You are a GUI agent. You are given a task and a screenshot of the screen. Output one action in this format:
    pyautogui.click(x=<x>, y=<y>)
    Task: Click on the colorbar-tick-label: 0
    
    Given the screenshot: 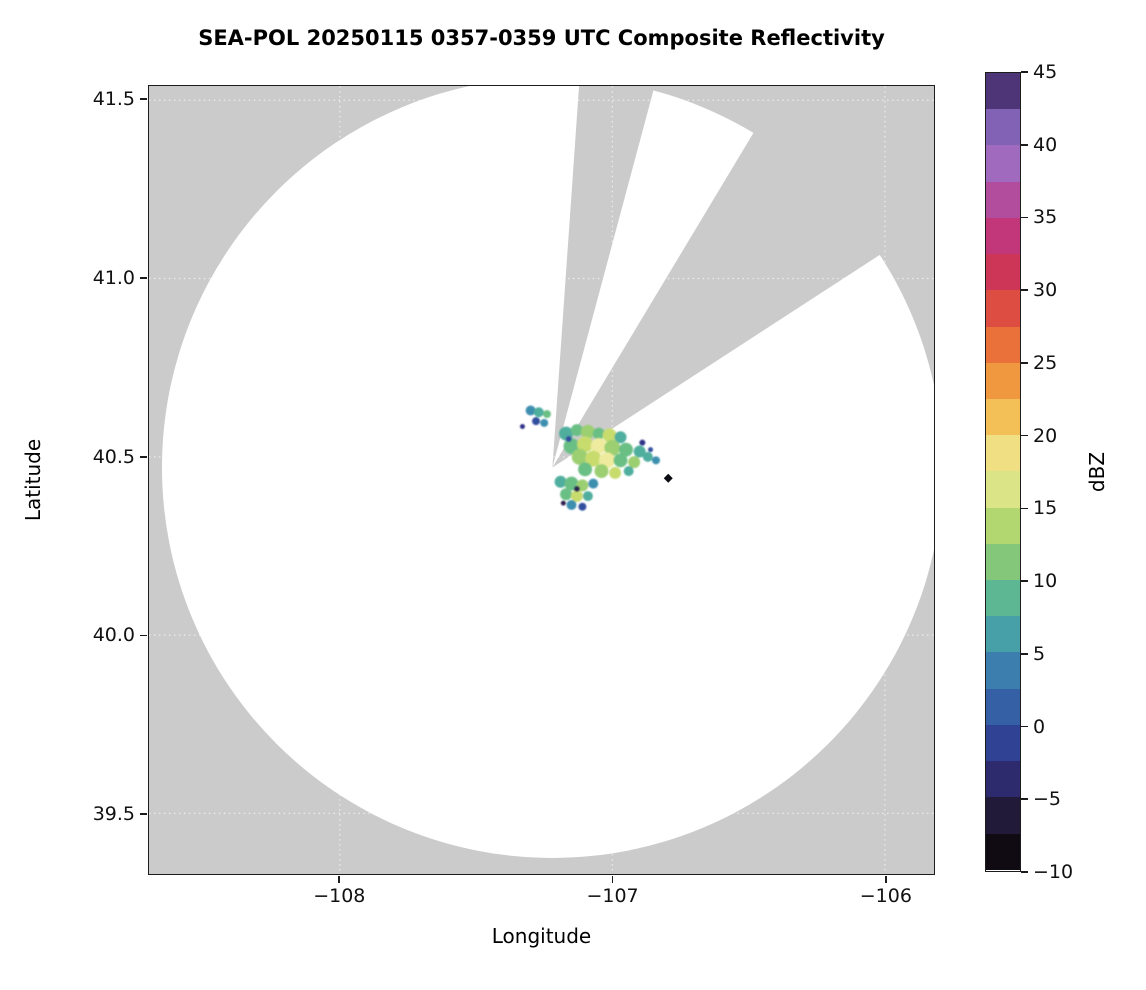 What is the action you would take?
    pyautogui.click(x=1039, y=726)
    